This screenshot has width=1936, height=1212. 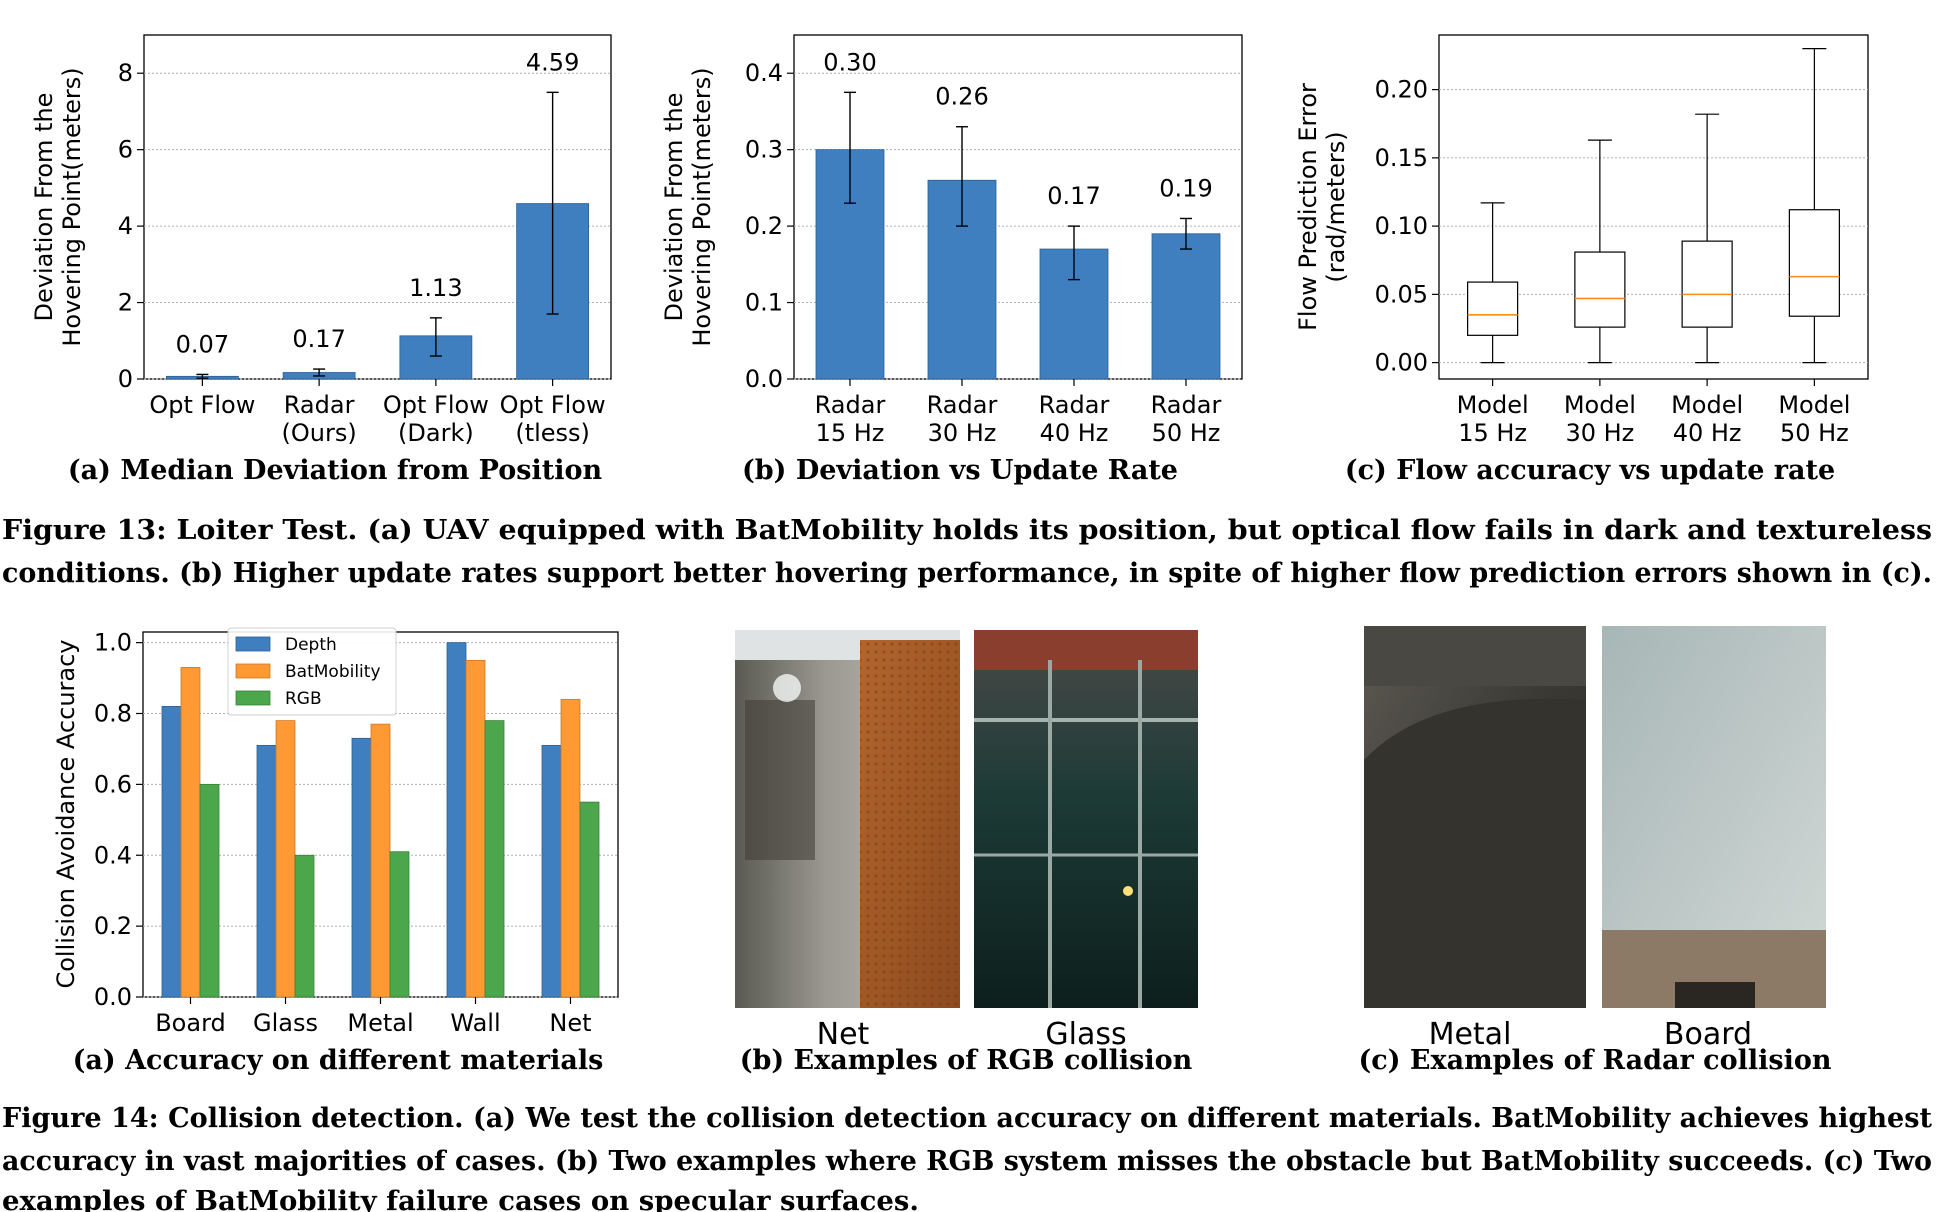 I want to click on xtick-label: Metal, so click(x=380, y=1023).